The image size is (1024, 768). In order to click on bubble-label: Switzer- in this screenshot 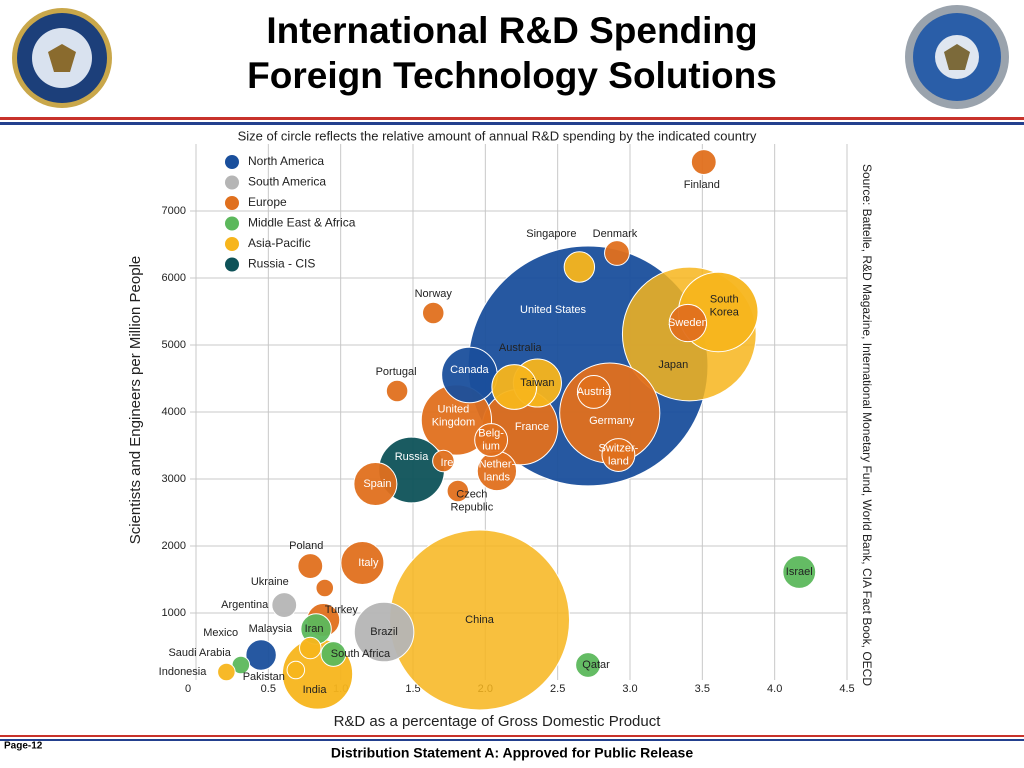, I will do `click(619, 448)`.